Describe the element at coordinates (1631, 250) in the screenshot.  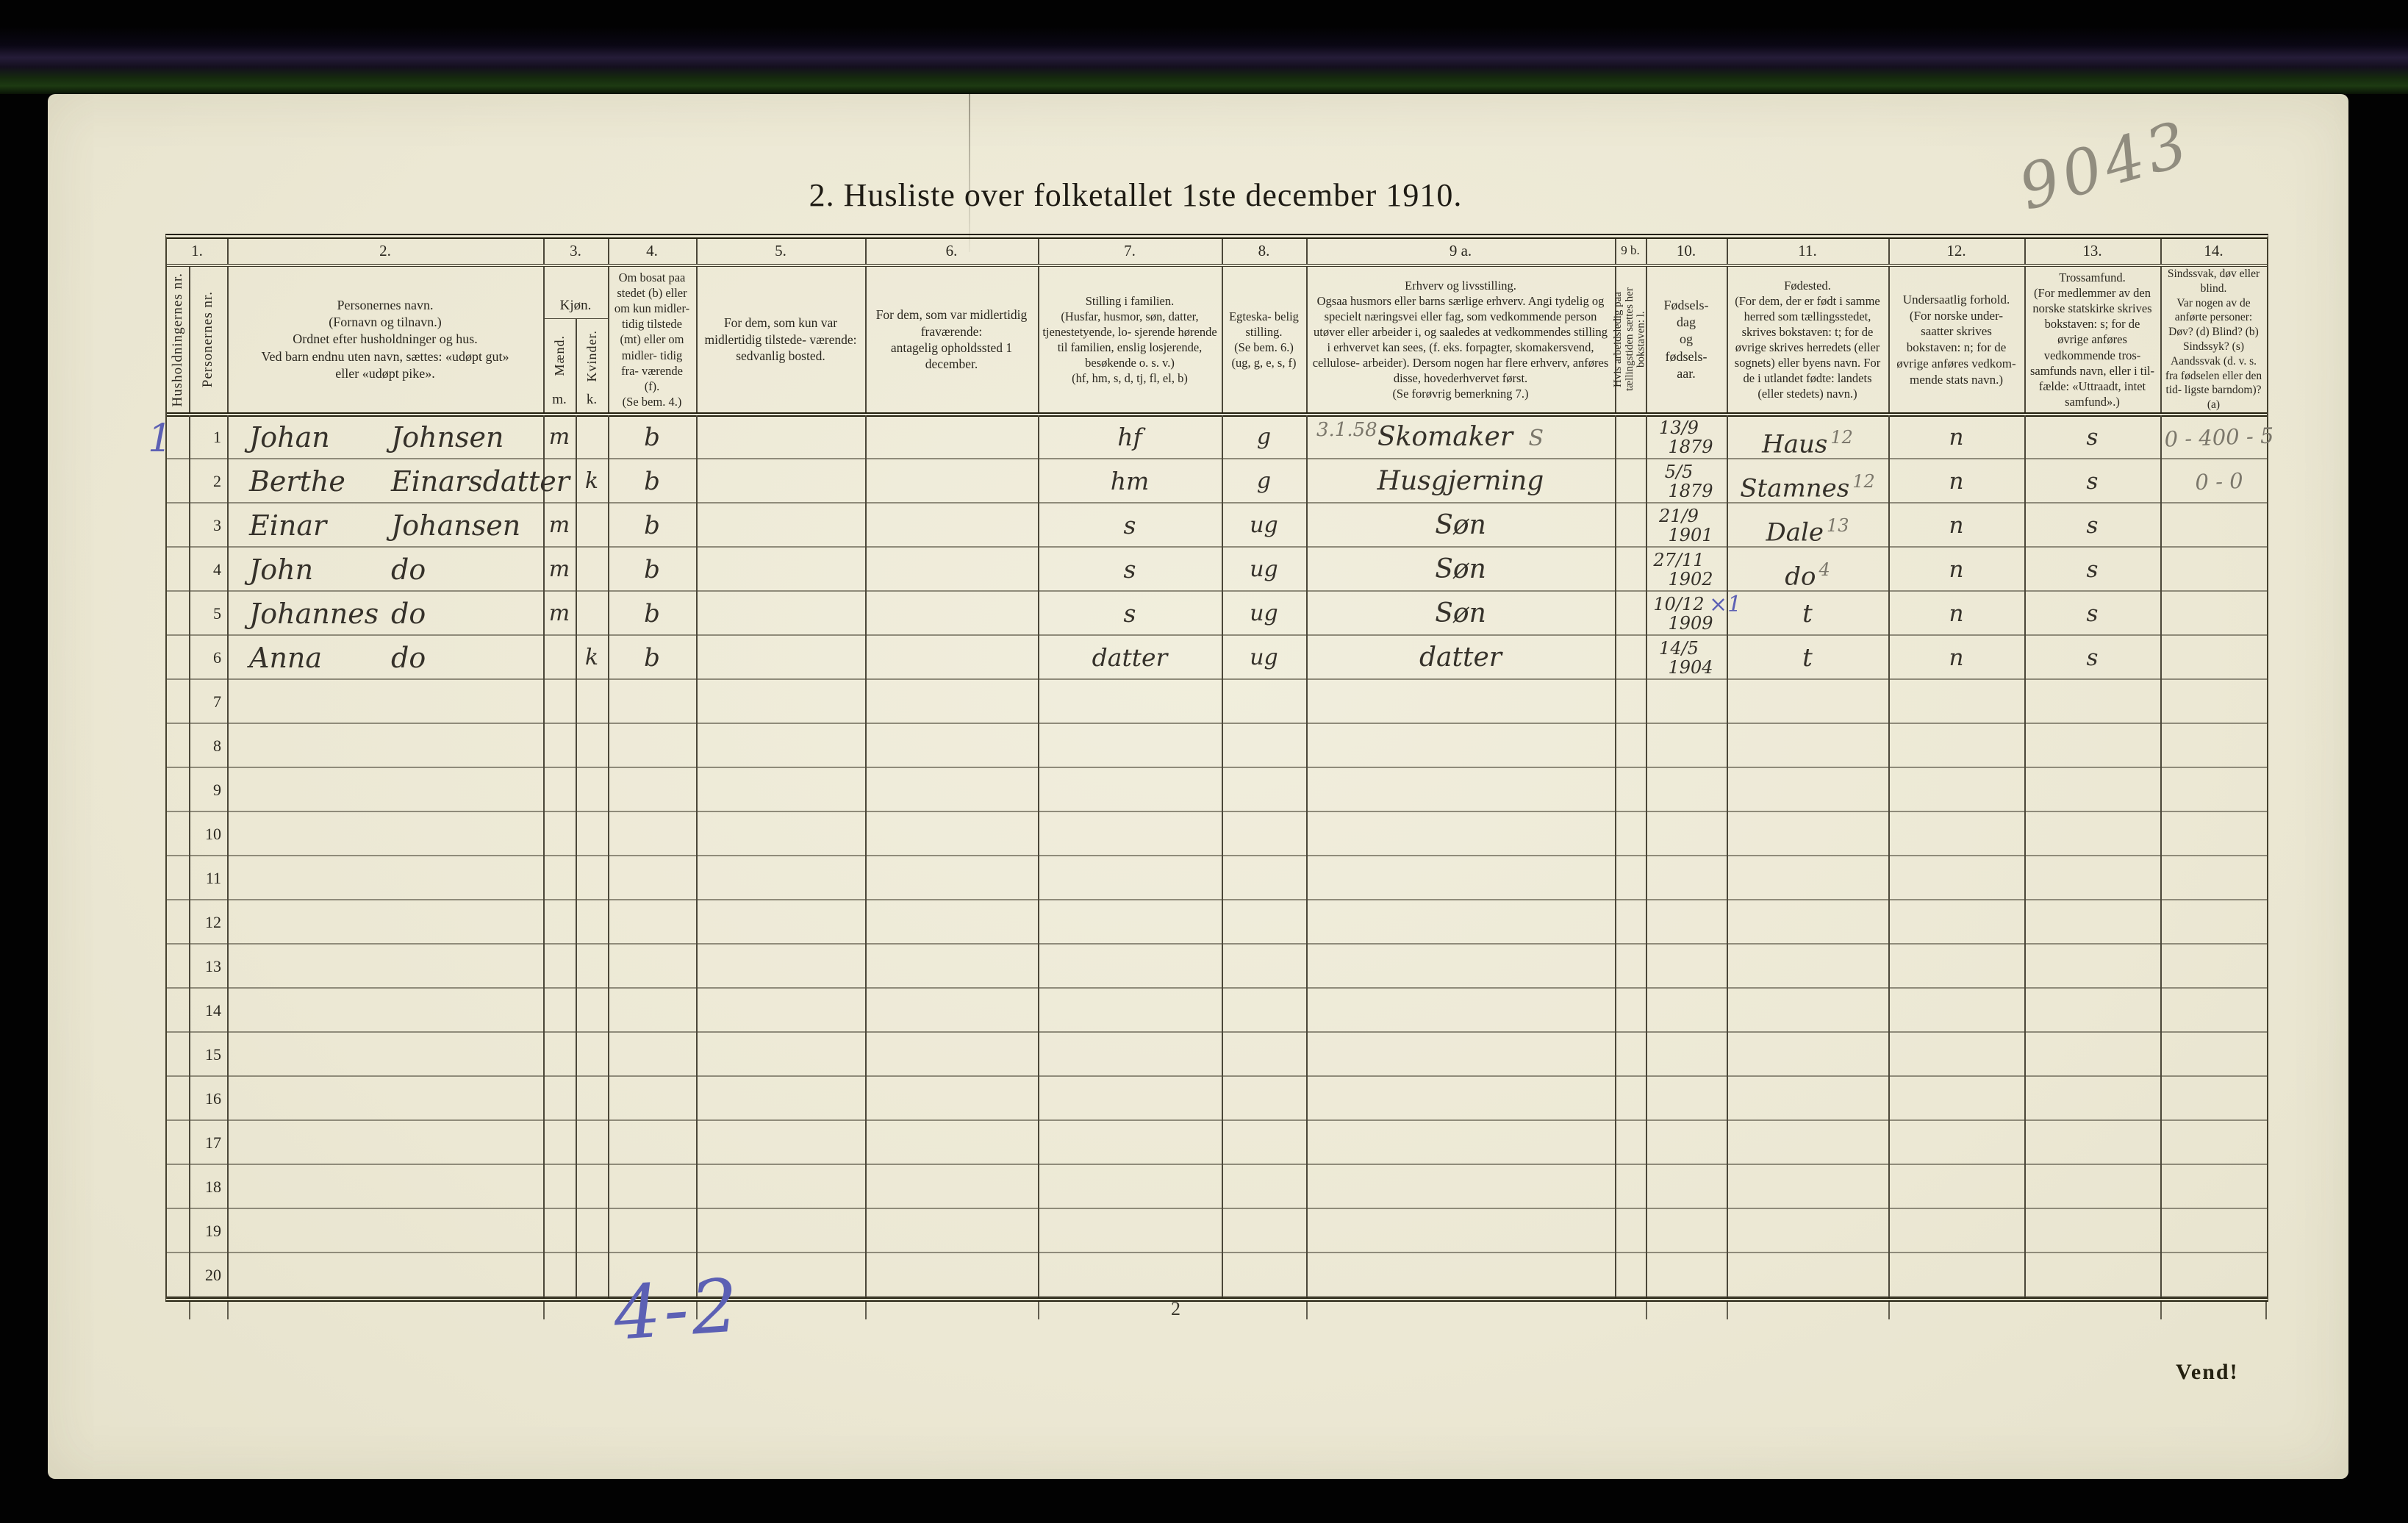
I see `colnum-9b: 9 b.` at that location.